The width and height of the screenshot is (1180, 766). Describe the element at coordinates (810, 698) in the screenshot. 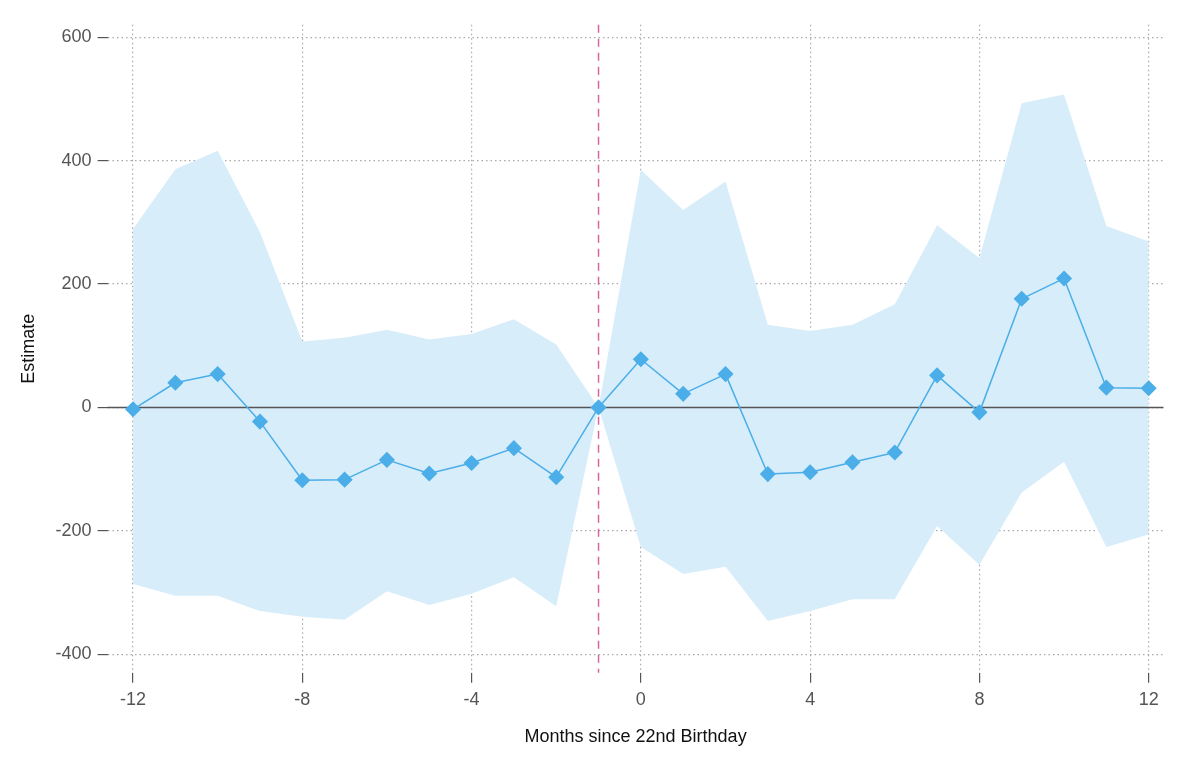

I see `x-tick-label: 4` at that location.